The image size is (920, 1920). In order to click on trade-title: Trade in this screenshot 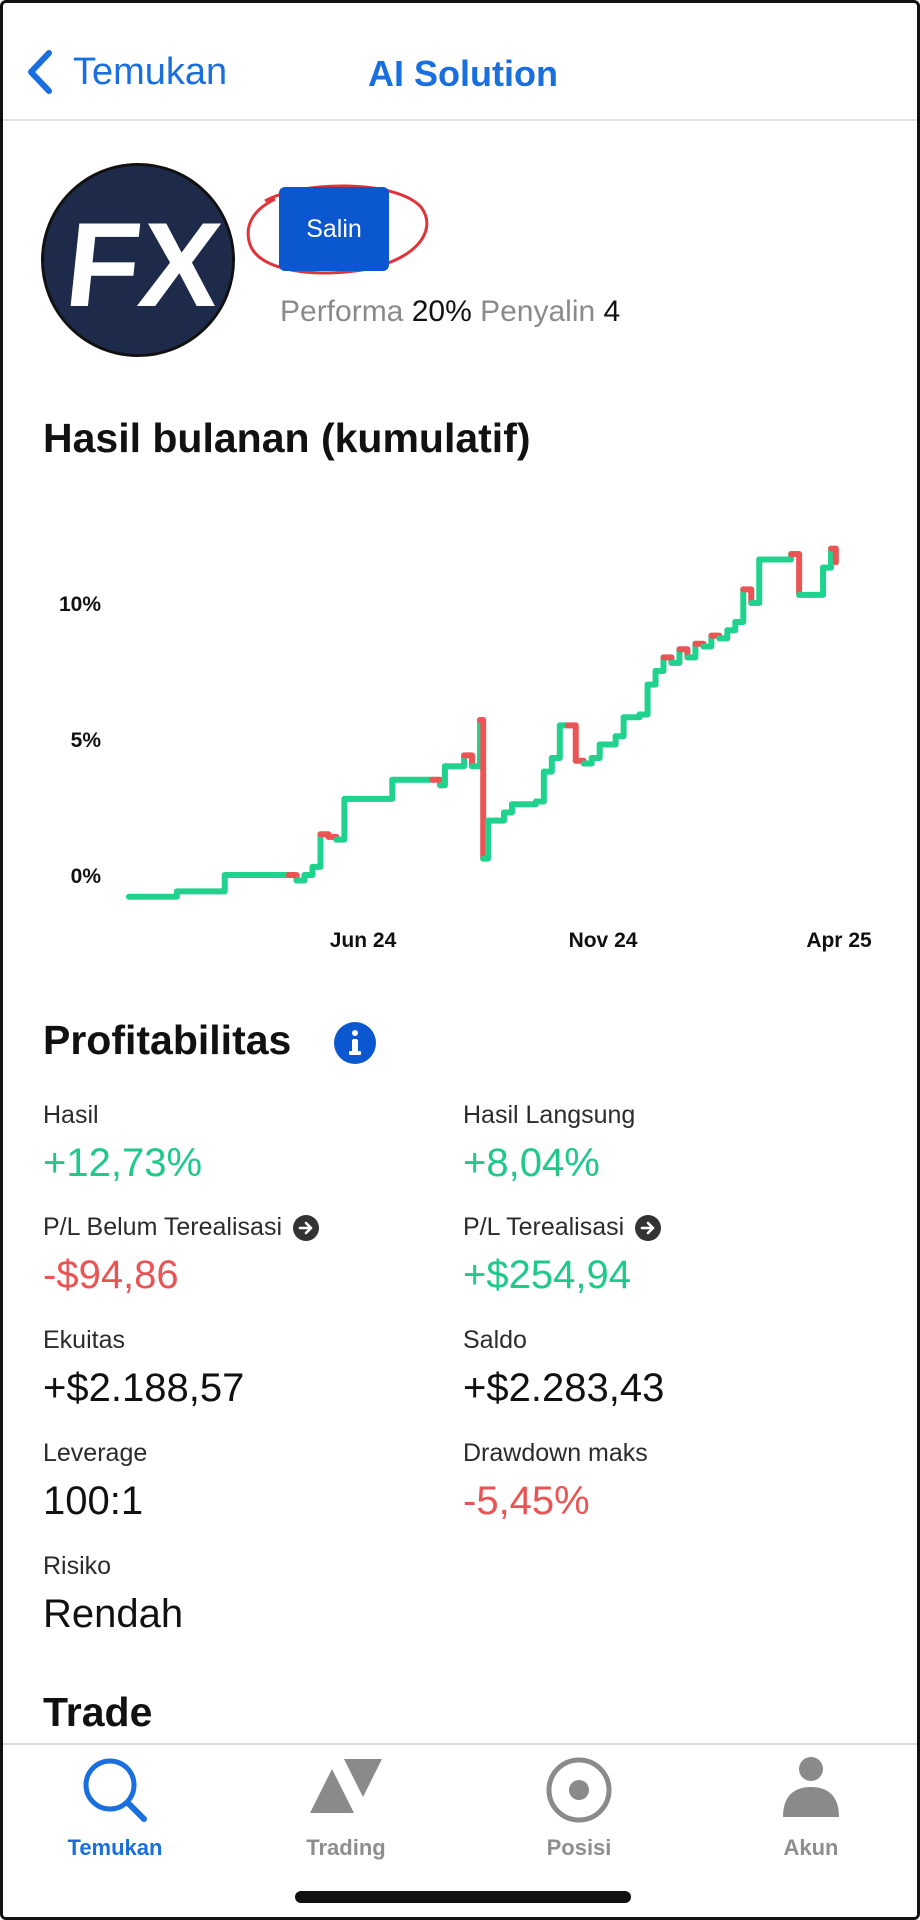, I will do `click(98, 1712)`.